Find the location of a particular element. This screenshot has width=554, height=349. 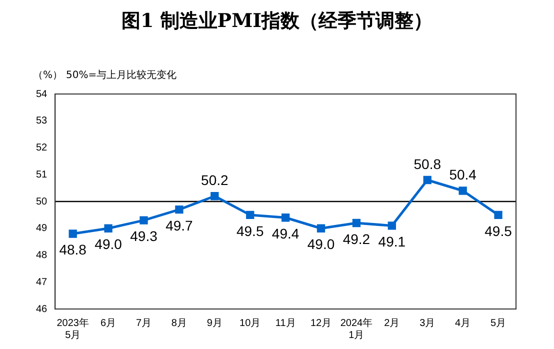

chart-title: 图1 制造业PMI指数（经季节调整） is located at coordinates (277, 21).